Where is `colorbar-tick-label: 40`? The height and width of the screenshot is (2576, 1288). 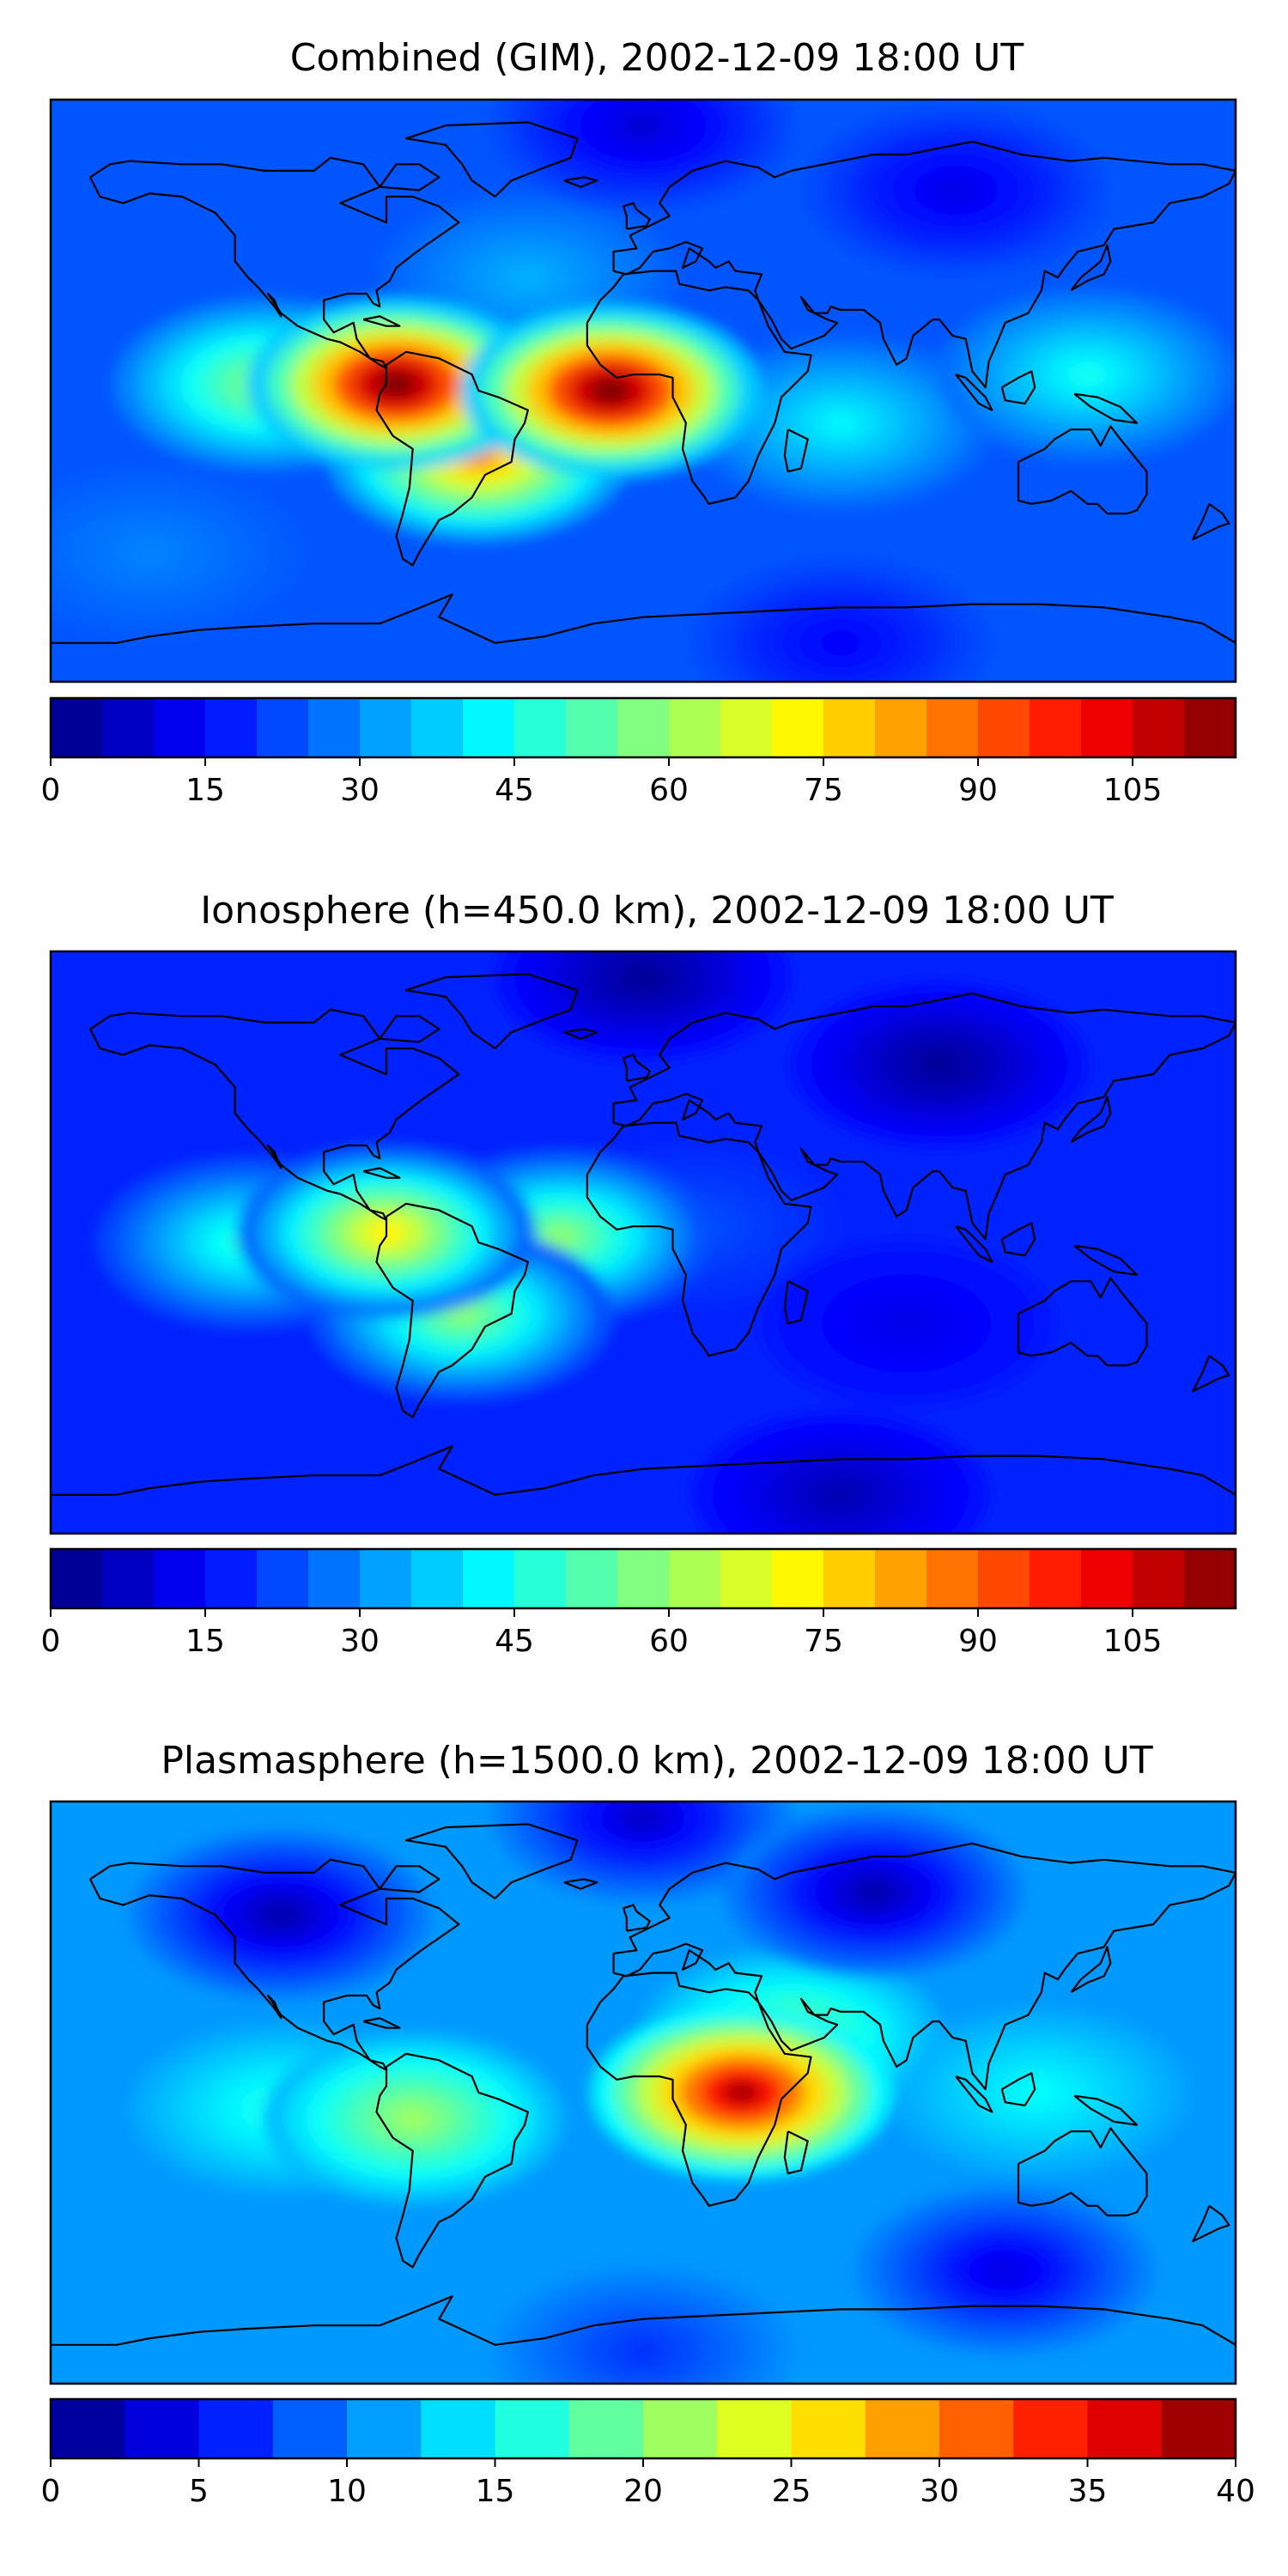 colorbar-tick-label: 40 is located at coordinates (1235, 2492).